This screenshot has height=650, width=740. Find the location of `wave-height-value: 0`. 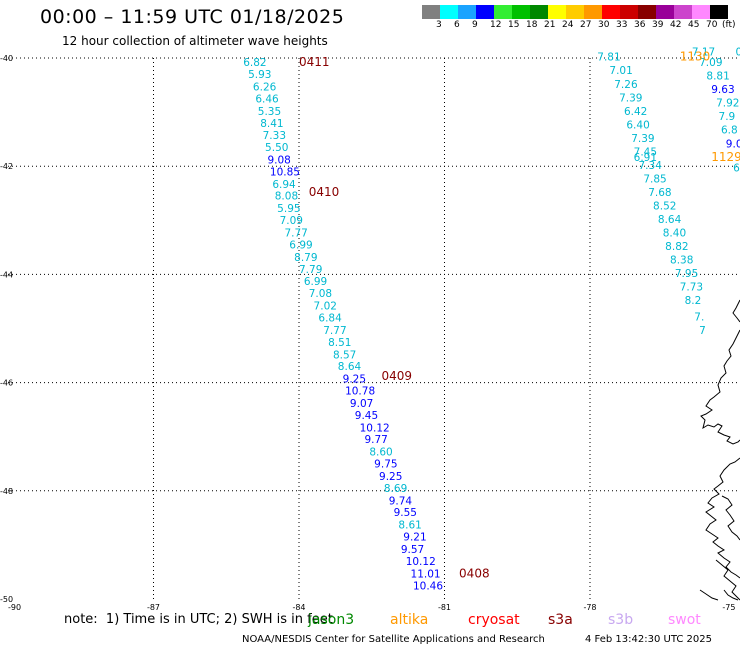

wave-height-value: 0 is located at coordinates (738, 52).